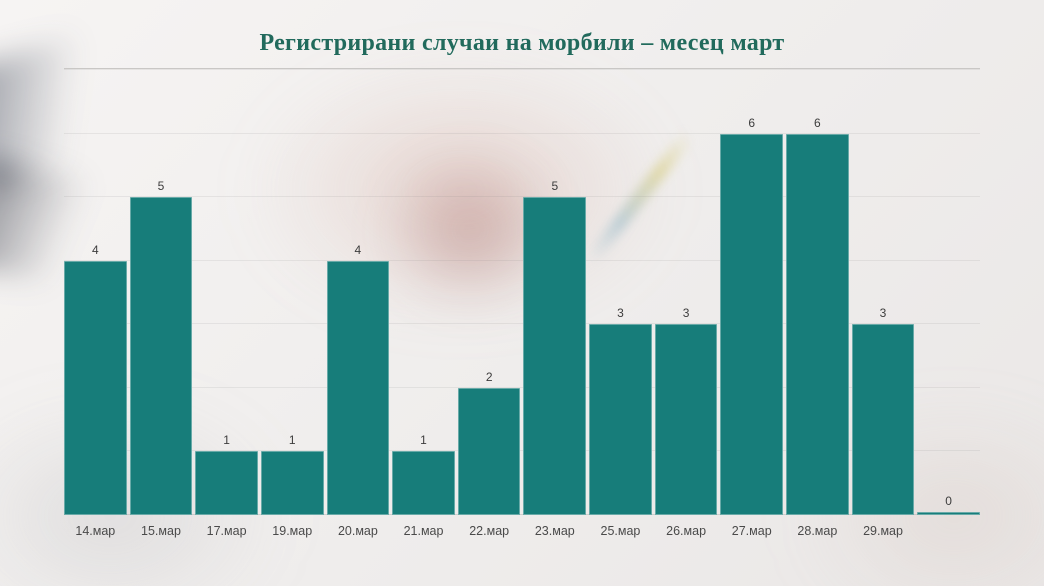 The width and height of the screenshot is (1044, 586). I want to click on bar-column: 6 27.мар, so click(752, 304).